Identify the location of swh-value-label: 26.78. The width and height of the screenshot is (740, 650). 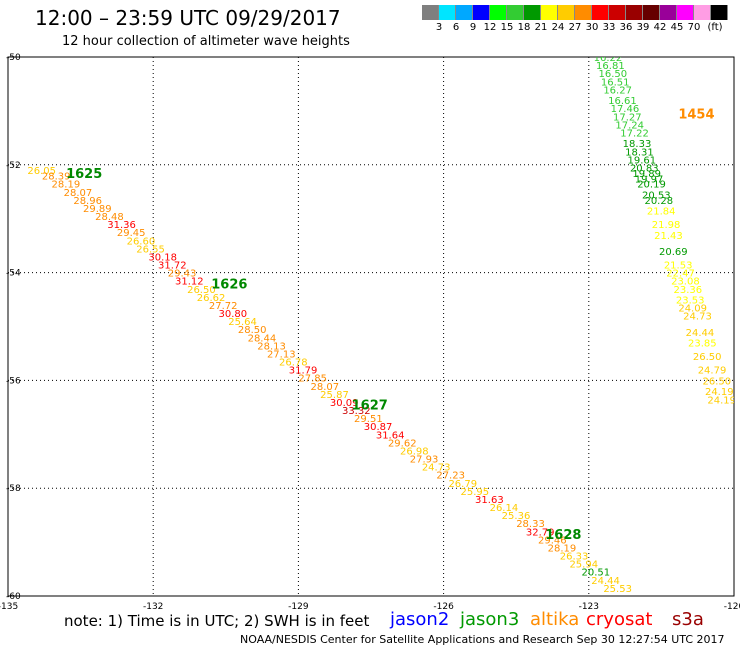
(293, 363).